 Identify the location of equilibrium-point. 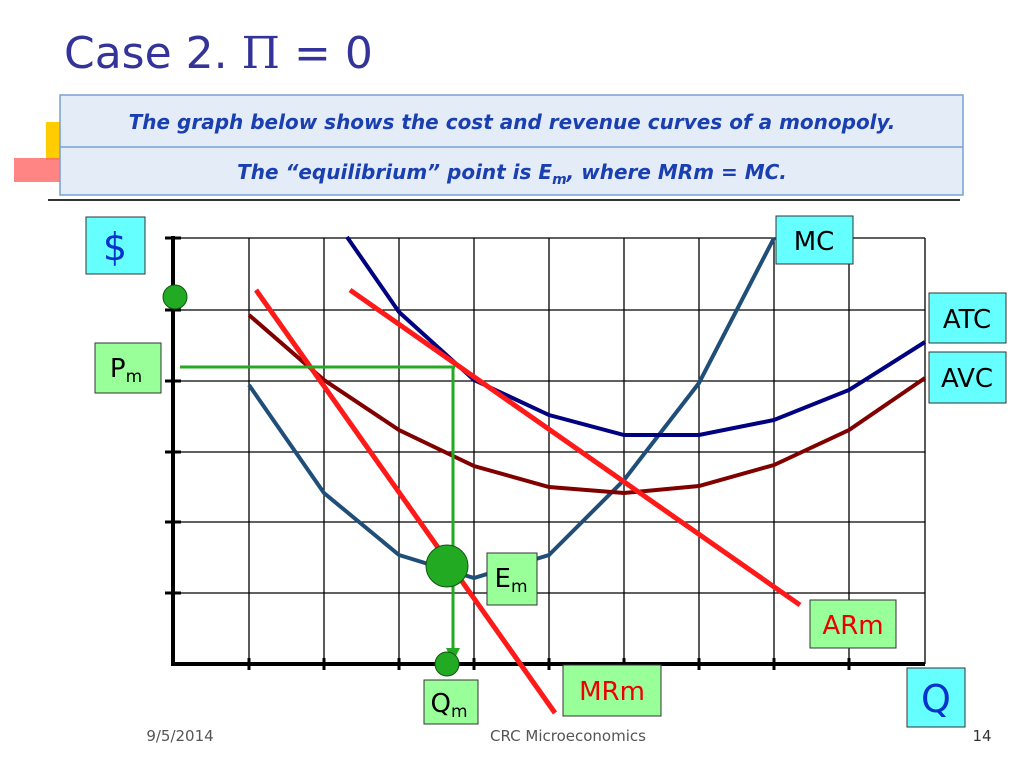
(447, 566).